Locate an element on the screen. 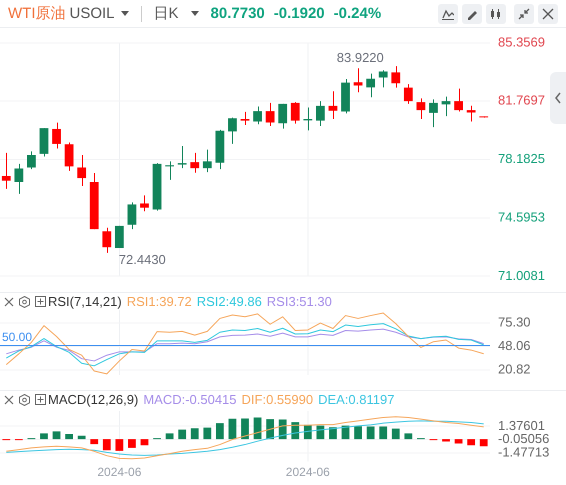 The width and height of the screenshot is (566, 485). text: -0.24% is located at coordinates (358, 13).